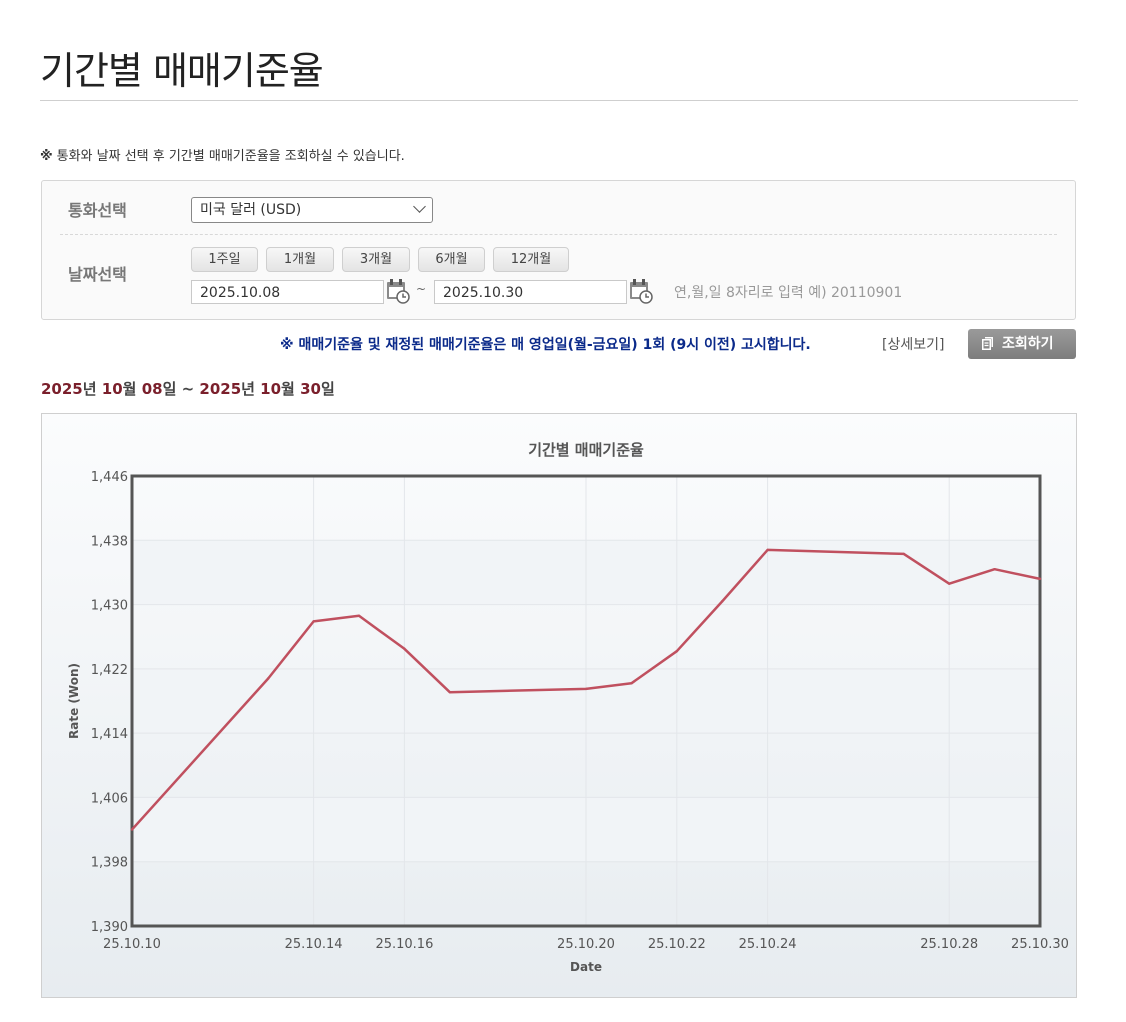 Image resolution: width=1126 pixels, height=1022 pixels. I want to click on period-6month-button: 6개월, so click(451, 259).